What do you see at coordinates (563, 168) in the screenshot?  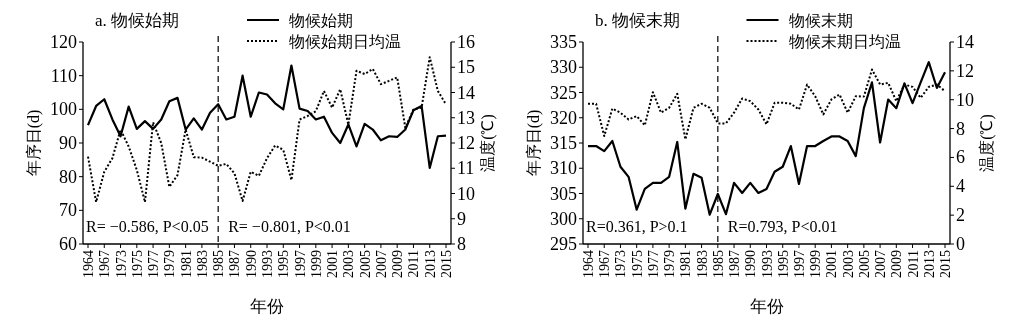 I see `y-tick-label: 310` at bounding box center [563, 168].